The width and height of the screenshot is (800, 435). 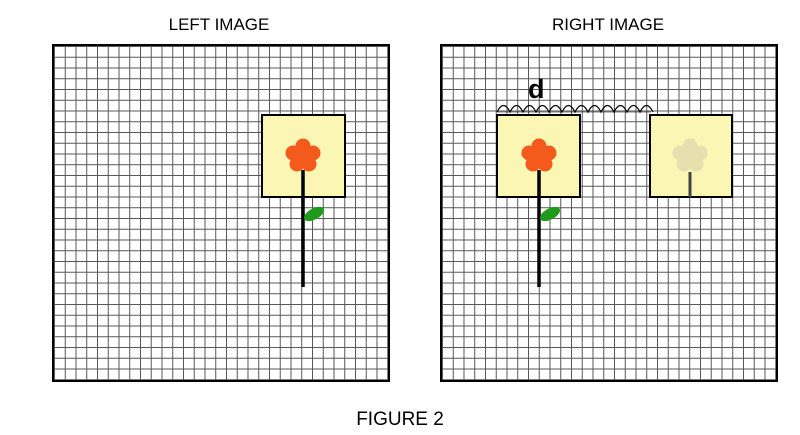 What do you see at coordinates (538, 200) in the screenshot?
I see `right-flower` at bounding box center [538, 200].